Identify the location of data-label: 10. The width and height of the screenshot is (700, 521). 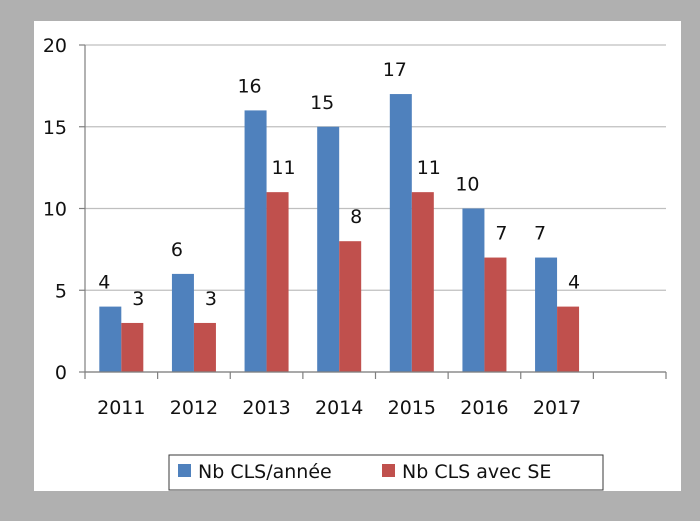
(467, 185).